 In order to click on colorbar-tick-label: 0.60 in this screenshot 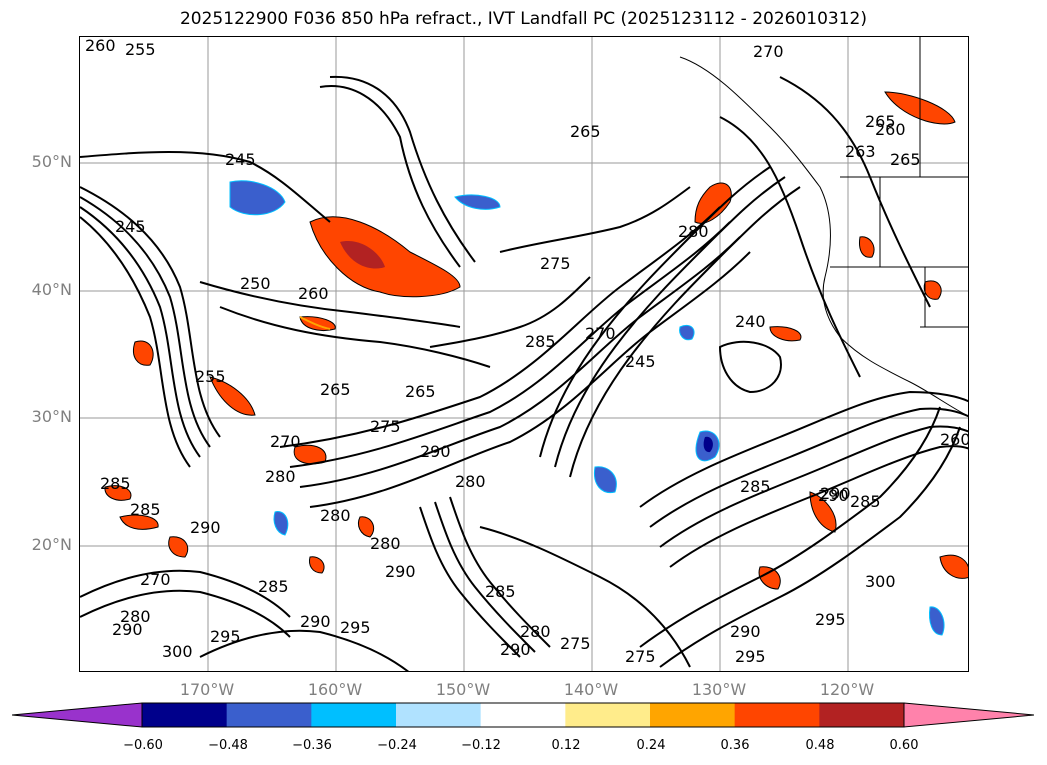, I will do `click(904, 745)`.